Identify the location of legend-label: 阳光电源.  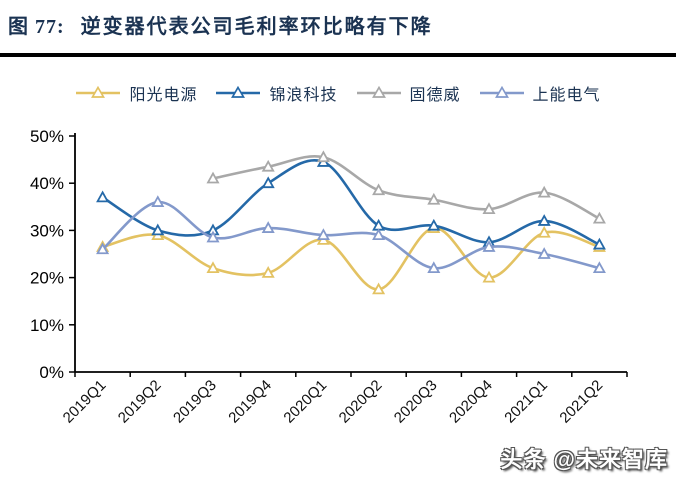
(163, 95).